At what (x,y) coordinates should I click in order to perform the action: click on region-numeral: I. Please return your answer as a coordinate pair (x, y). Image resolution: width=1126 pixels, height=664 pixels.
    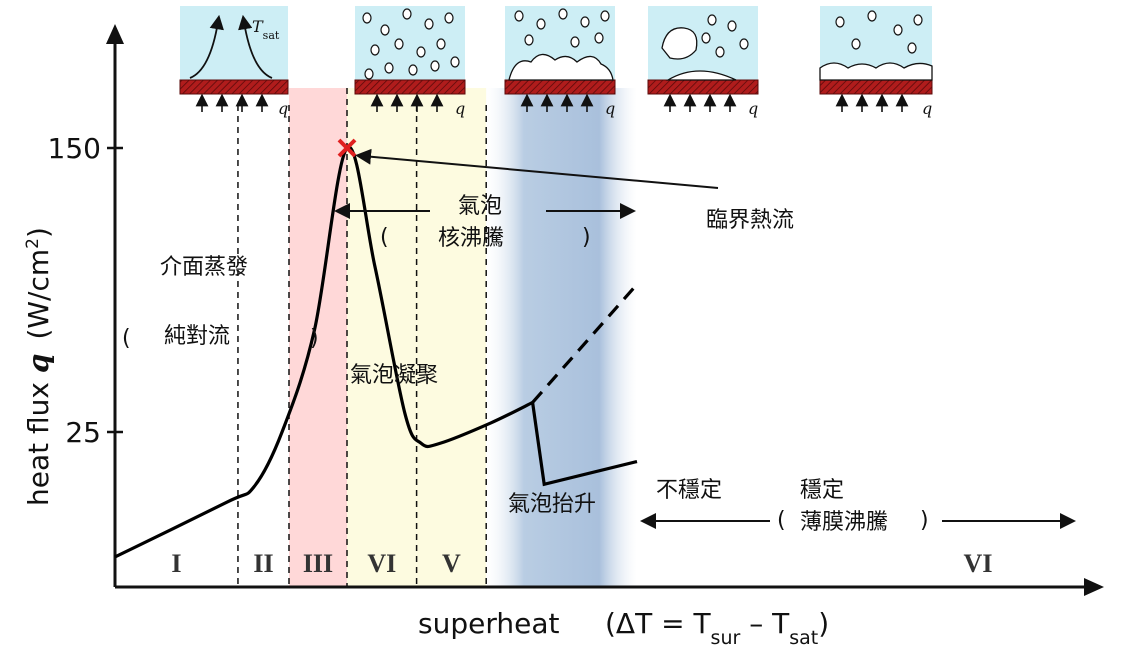
    Looking at the image, I should click on (176, 563).